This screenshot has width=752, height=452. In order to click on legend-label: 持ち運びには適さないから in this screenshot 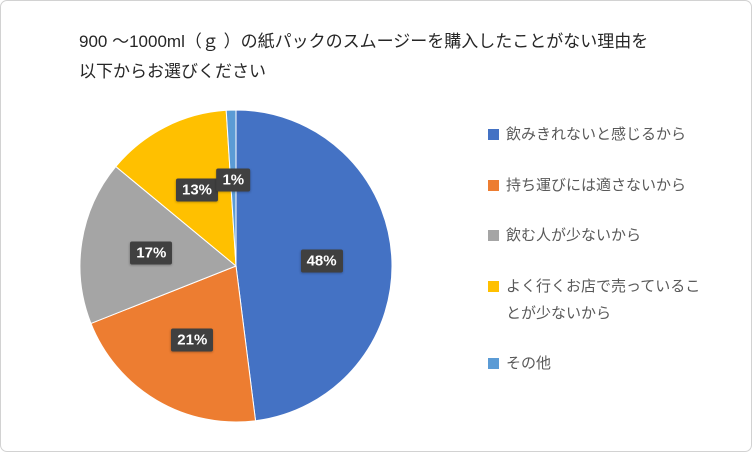, I will do `click(596, 185)`.